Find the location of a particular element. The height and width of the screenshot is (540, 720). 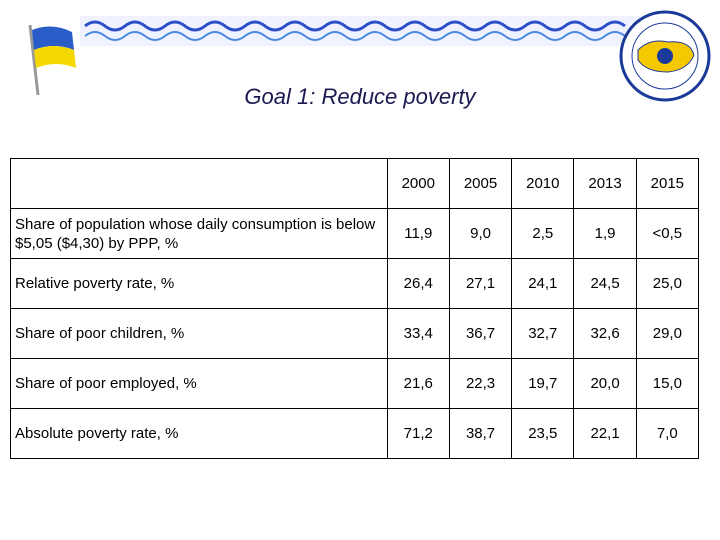

cell: 71,2 is located at coordinates (418, 433).